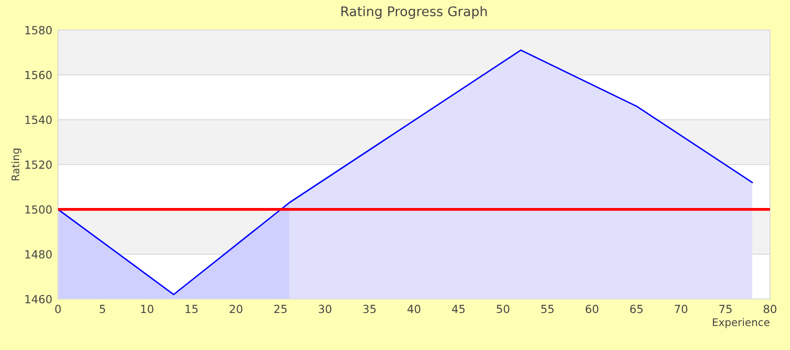 The width and height of the screenshot is (790, 350). Describe the element at coordinates (38, 30) in the screenshot. I see `y-tick-label: 1580` at that location.